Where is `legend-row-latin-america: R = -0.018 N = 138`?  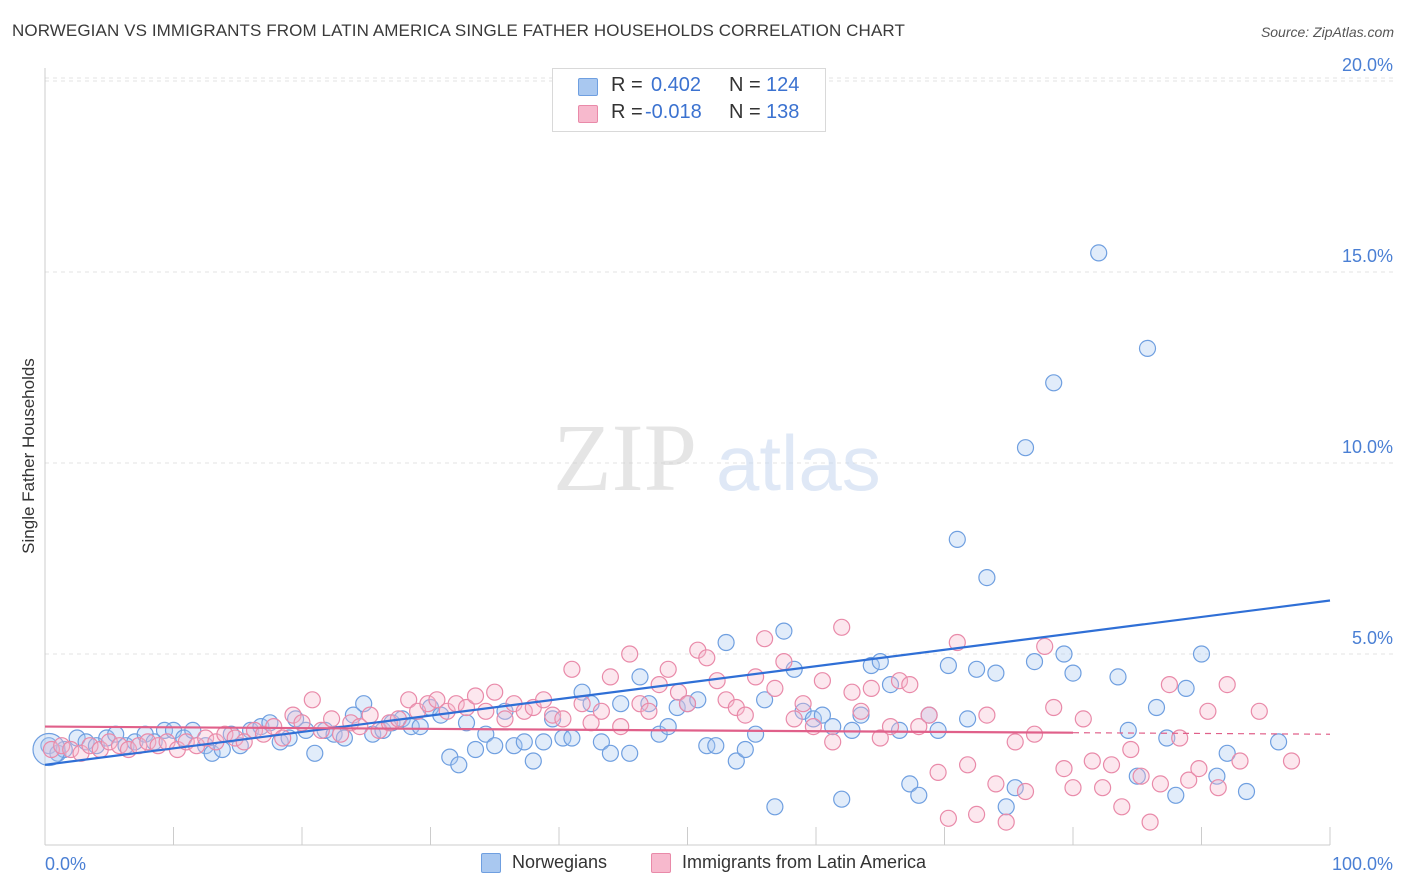
legend-row-latin-america: R = -0.018 N = 138 is located at coordinates (689, 114).